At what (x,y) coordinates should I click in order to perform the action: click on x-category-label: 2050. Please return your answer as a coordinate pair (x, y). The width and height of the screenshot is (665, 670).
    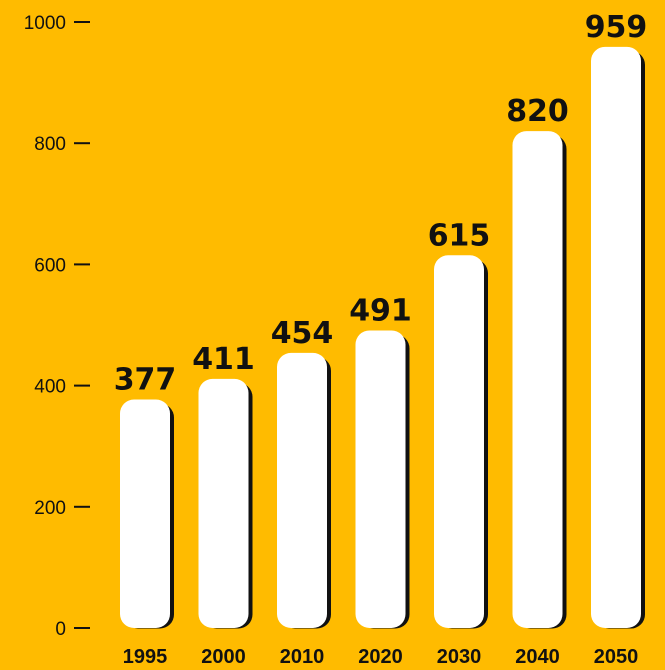
    Looking at the image, I should click on (616, 657).